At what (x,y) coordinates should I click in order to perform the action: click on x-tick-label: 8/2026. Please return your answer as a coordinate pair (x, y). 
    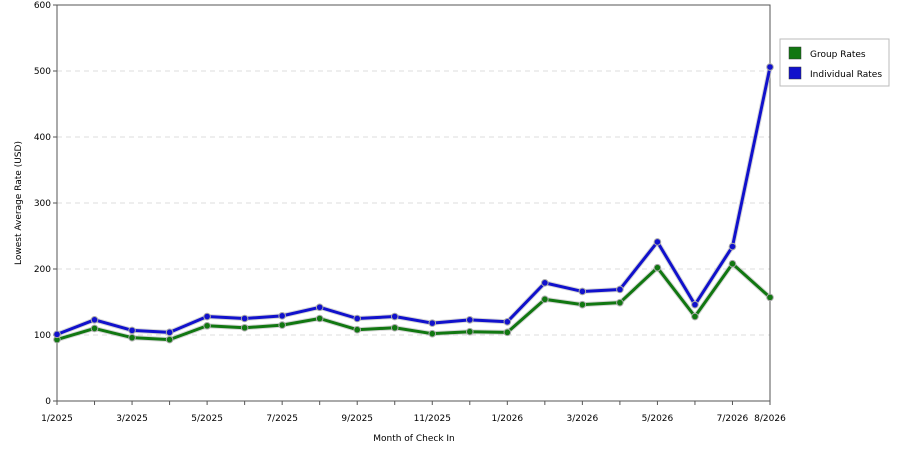
    Looking at the image, I should click on (770, 419).